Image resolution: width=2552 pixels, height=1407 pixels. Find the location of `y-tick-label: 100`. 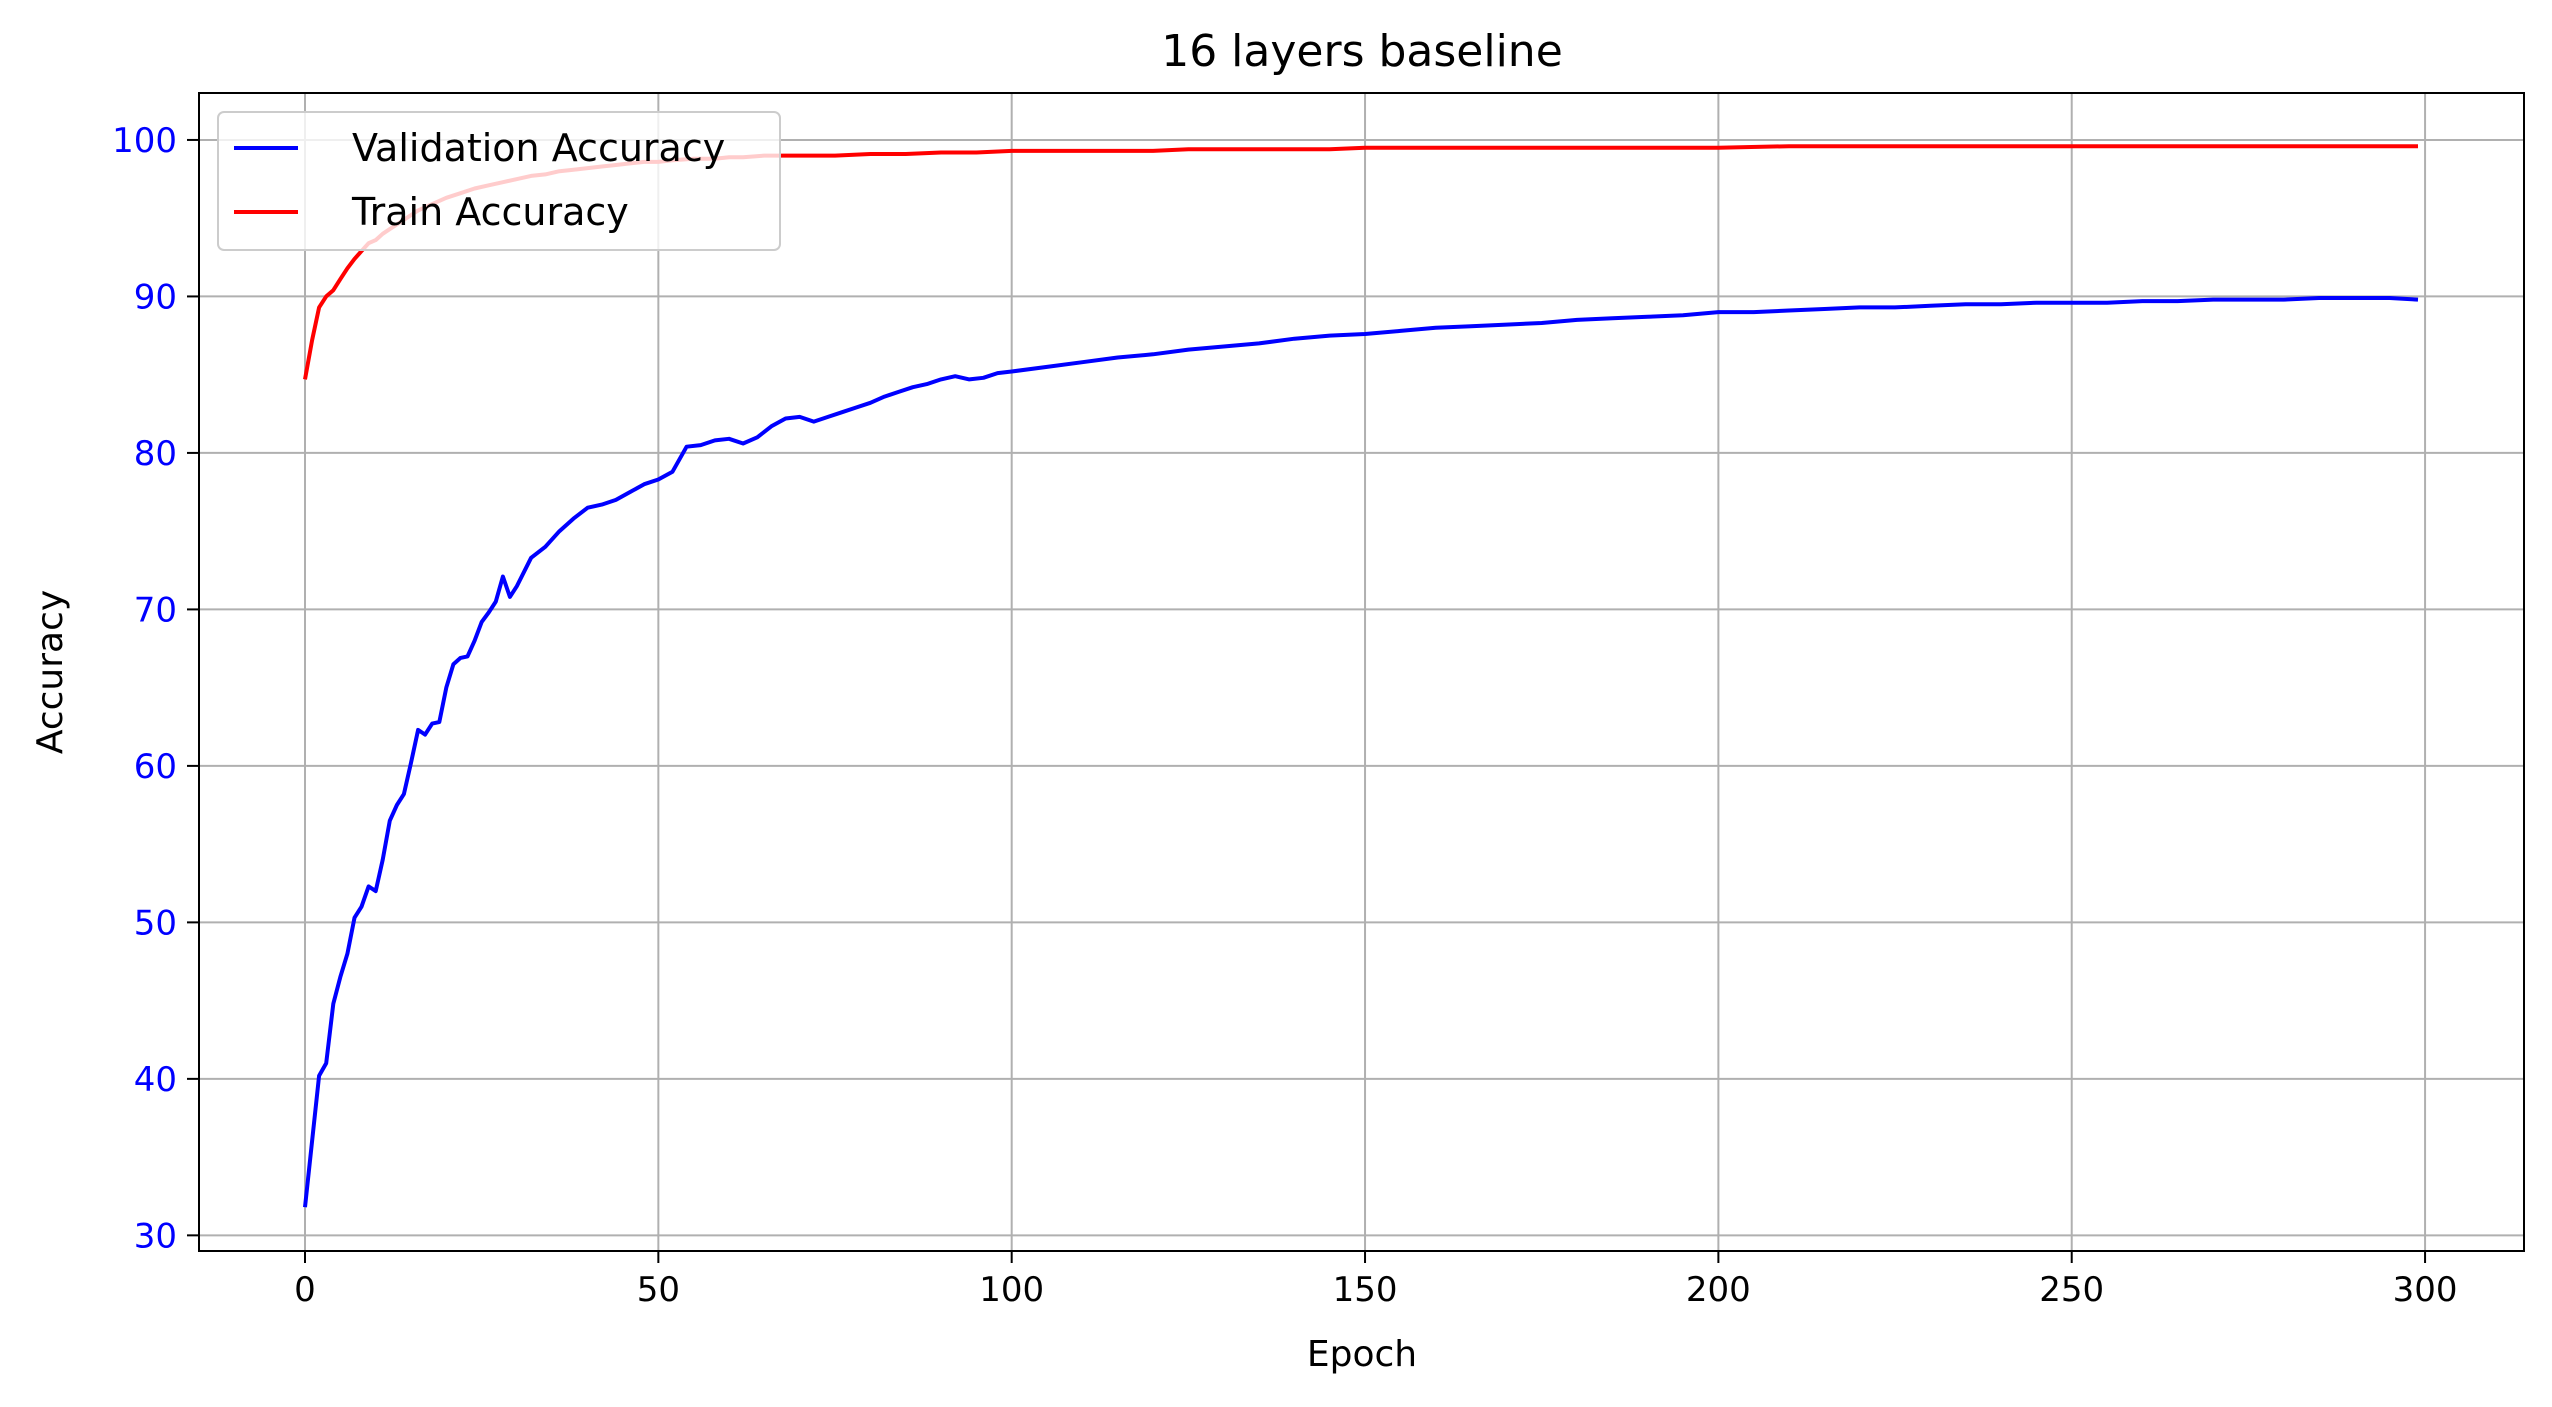

y-tick-label: 100 is located at coordinates (144, 141).